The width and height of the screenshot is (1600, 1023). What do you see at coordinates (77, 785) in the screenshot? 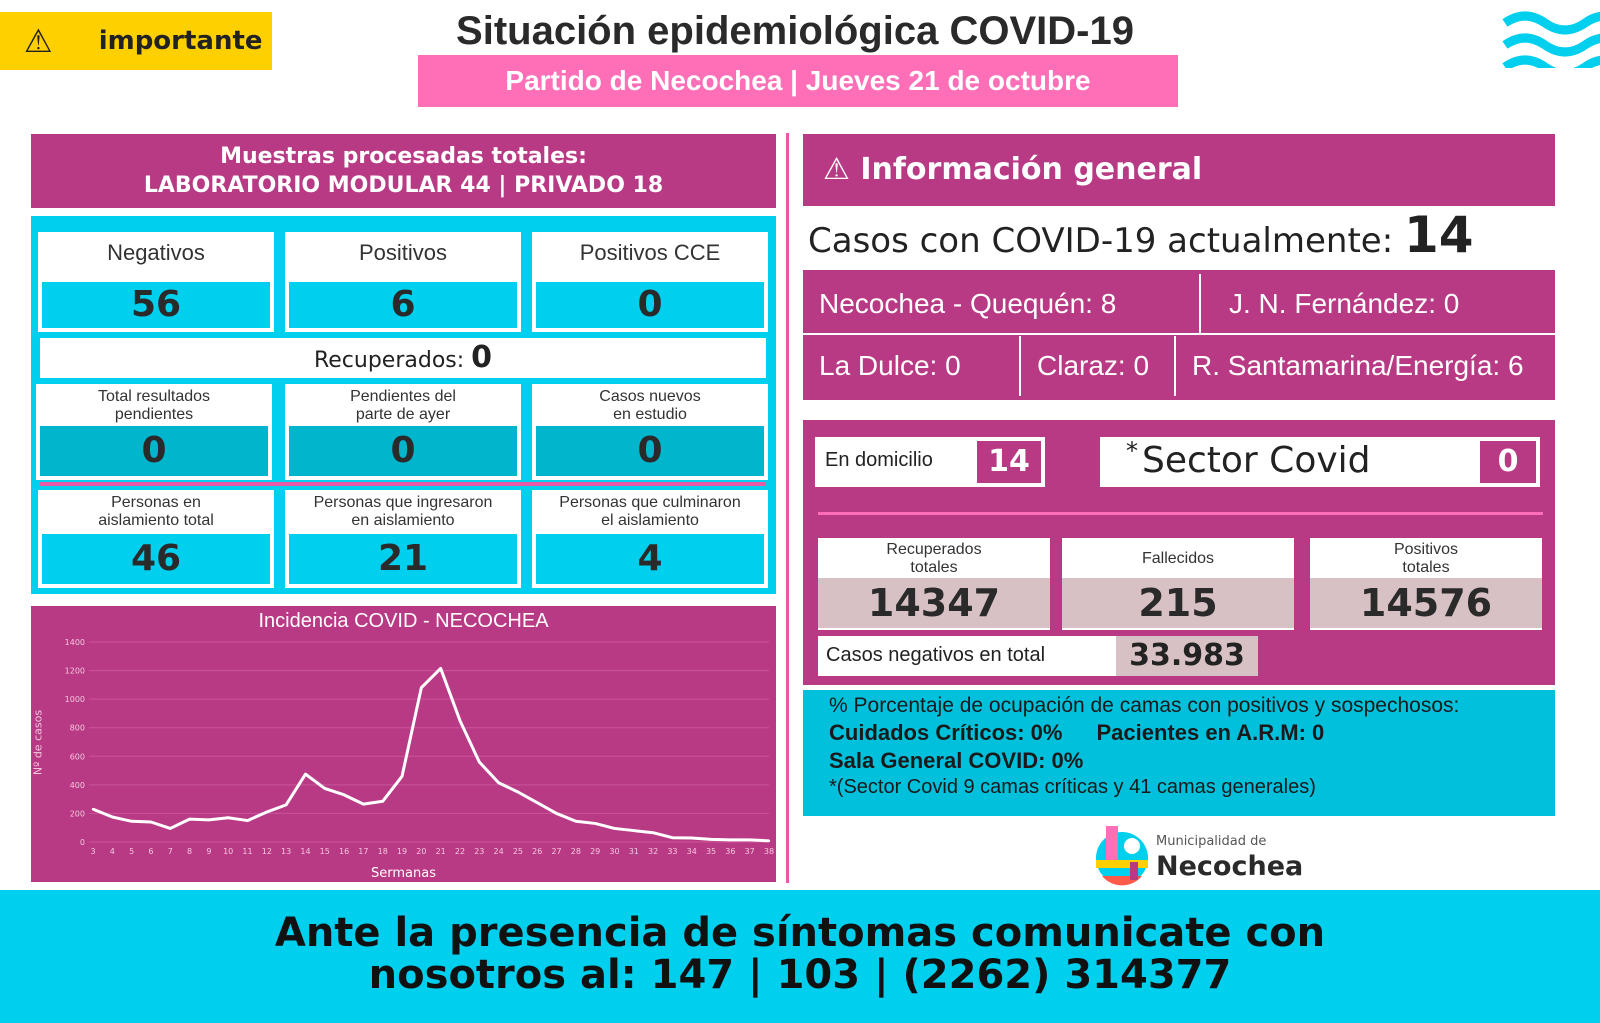
I see `y-tick-label: 400` at bounding box center [77, 785].